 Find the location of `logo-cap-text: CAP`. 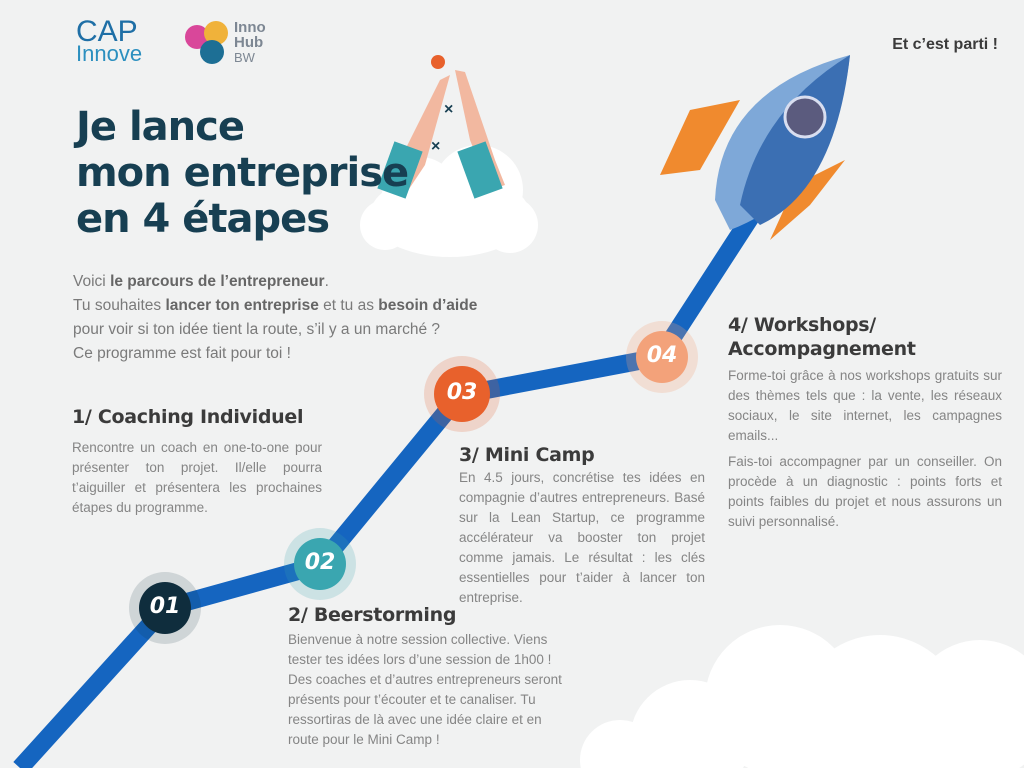

logo-cap-text: CAP is located at coordinates (107, 31).